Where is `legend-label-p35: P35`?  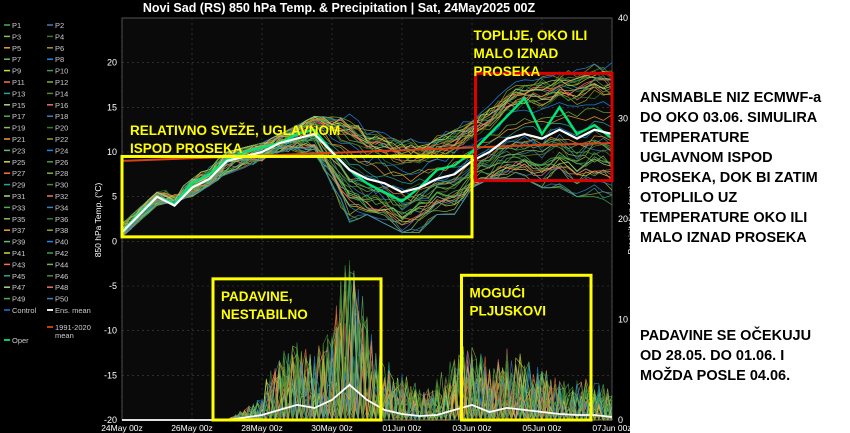
legend-label-p35: P35 is located at coordinates (18, 219).